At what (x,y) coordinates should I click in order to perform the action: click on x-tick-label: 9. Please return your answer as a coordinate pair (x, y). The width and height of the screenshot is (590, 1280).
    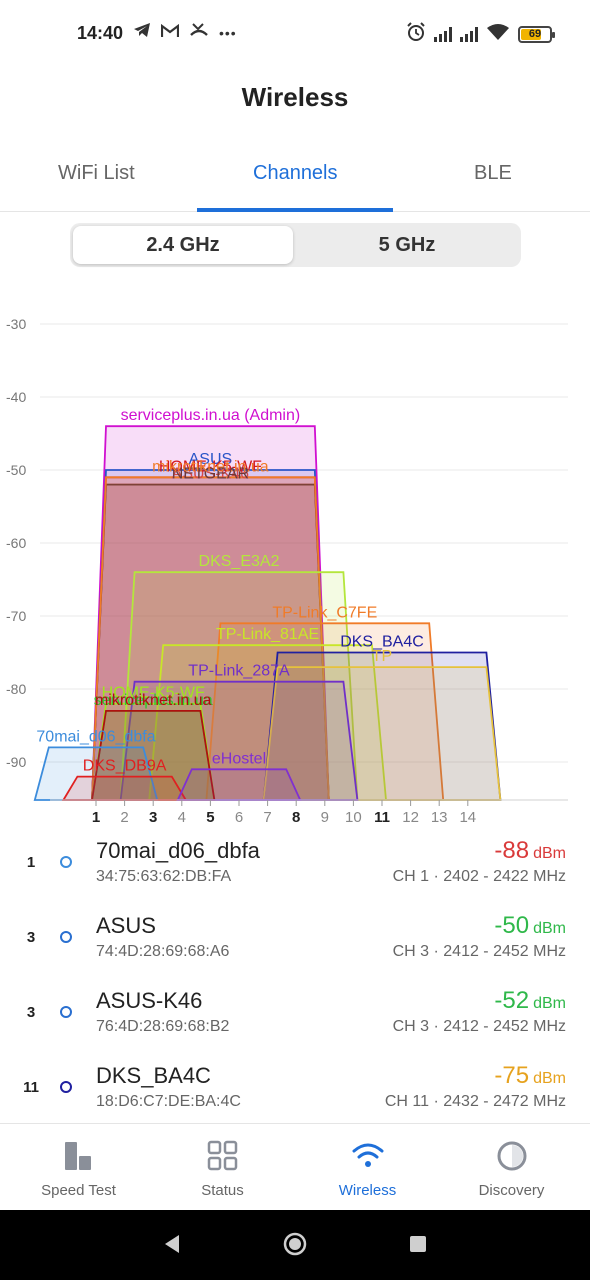
    Looking at the image, I should click on (325, 817).